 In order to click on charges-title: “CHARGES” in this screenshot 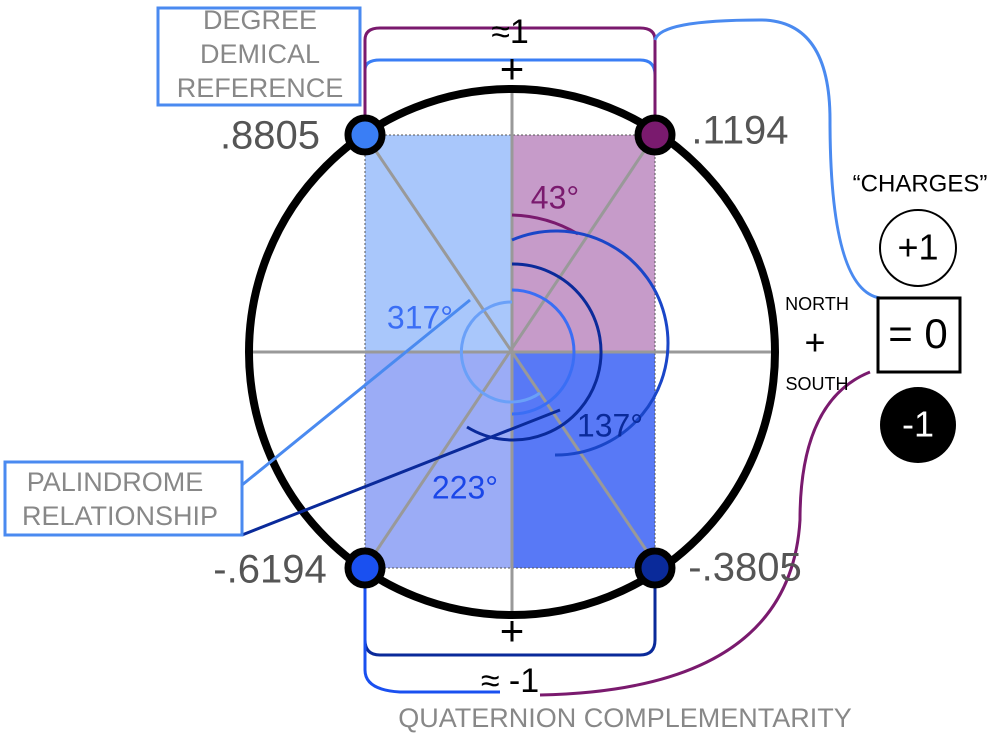, I will do `click(920, 183)`.